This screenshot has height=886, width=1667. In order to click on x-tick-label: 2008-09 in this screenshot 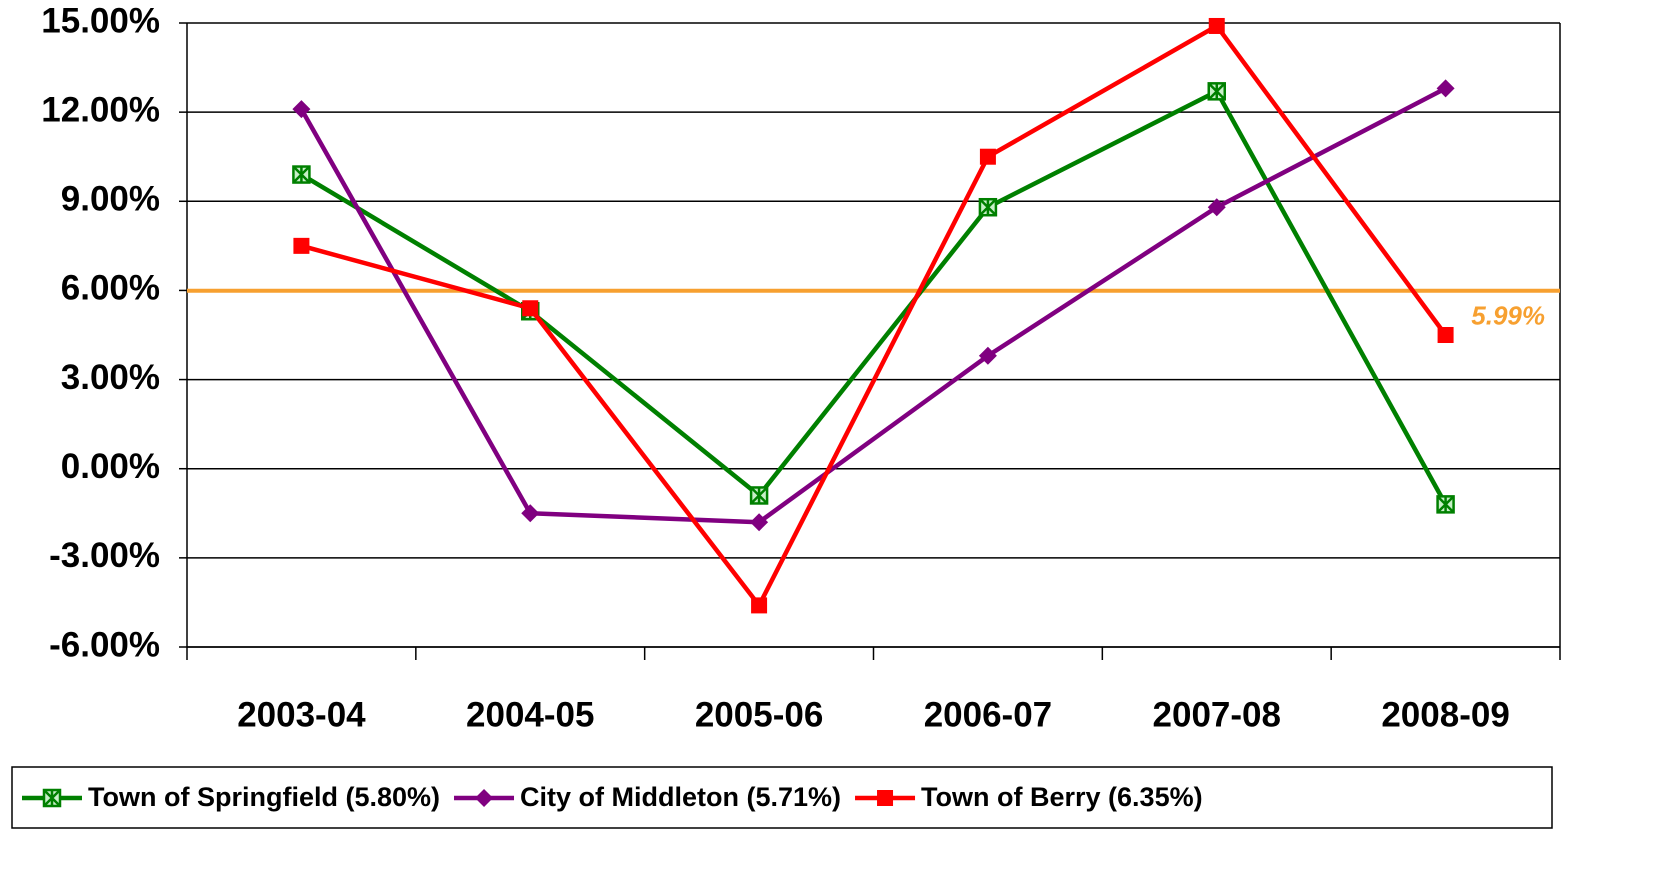, I will do `click(1445, 714)`.